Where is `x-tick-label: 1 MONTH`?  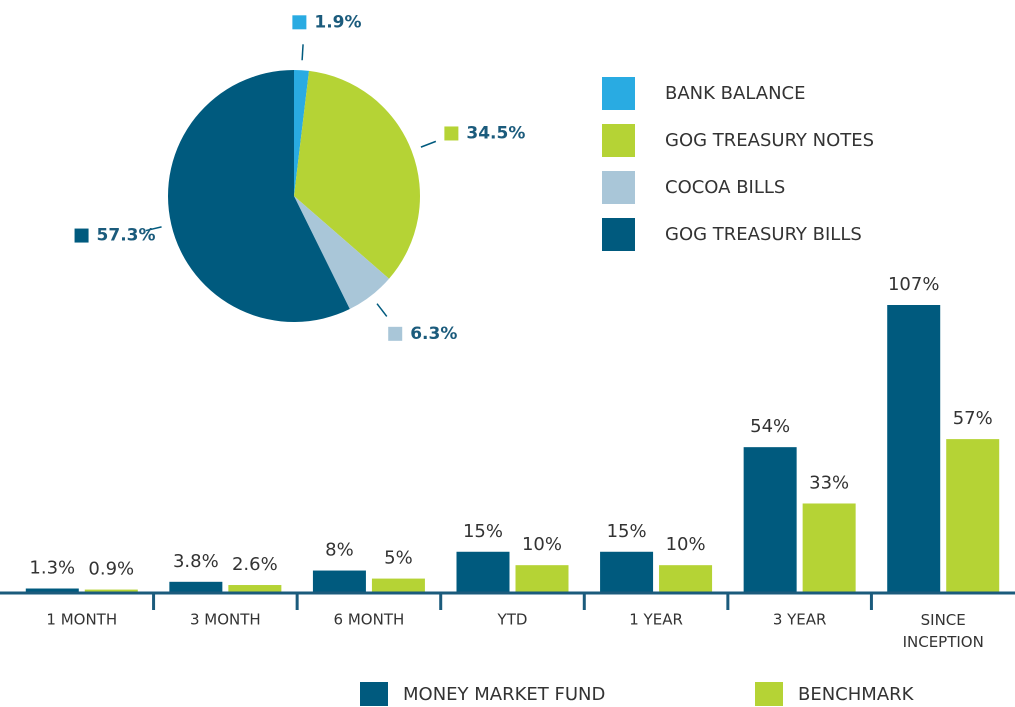
x-tick-label: 1 MONTH is located at coordinates (81, 620).